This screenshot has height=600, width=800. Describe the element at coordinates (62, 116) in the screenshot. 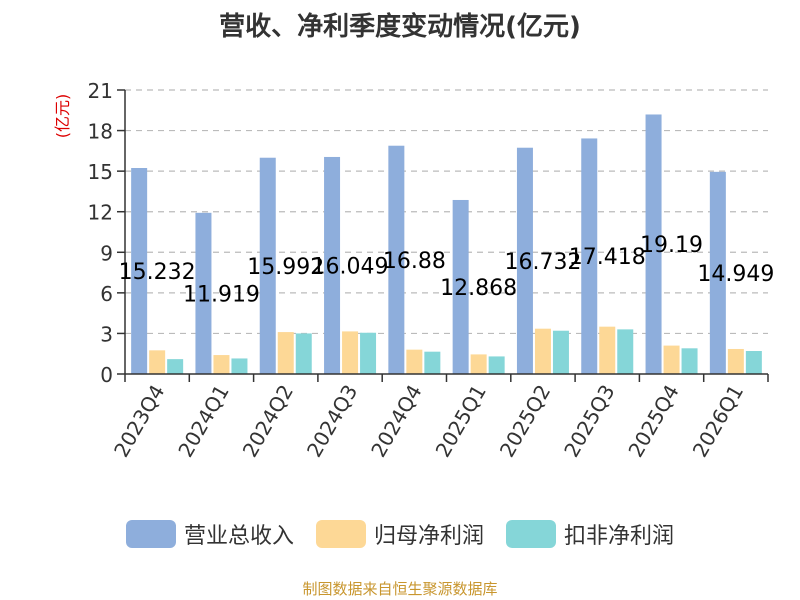

I see `y-axis-label: (亿元)` at that location.